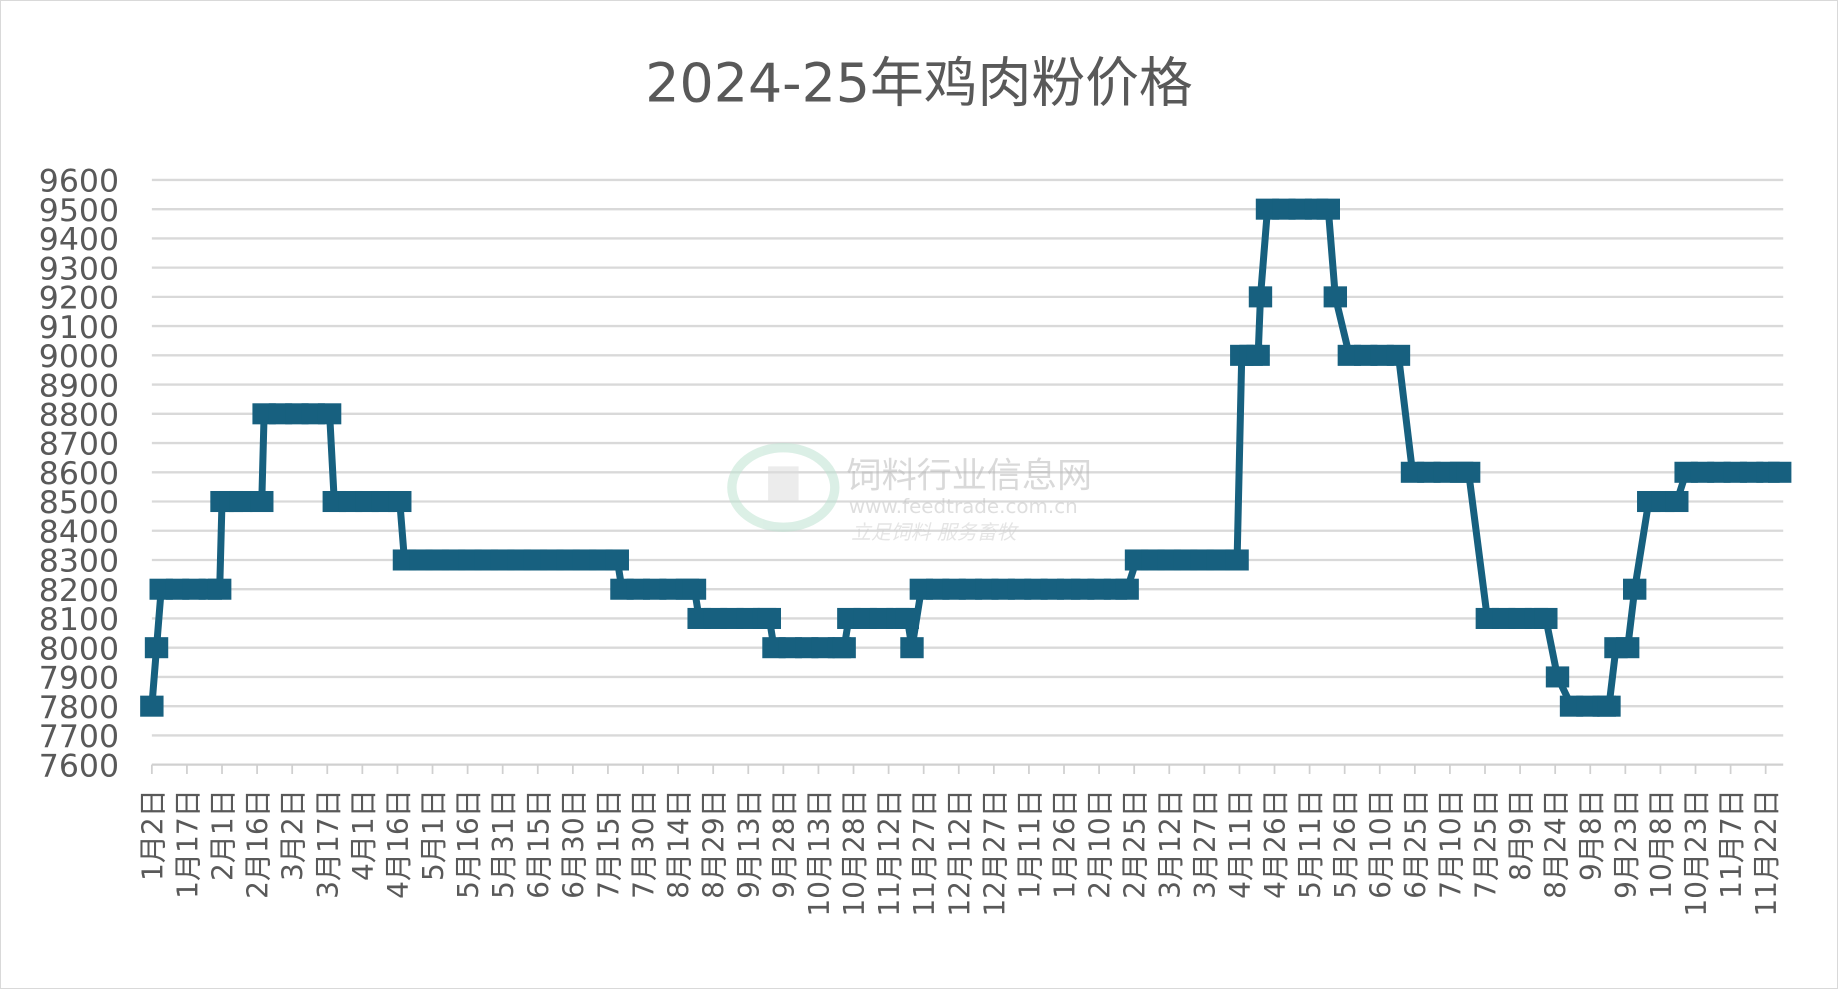  What do you see at coordinates (1661, 844) in the screenshot?
I see `x-tick-label: 10月8日` at bounding box center [1661, 844].